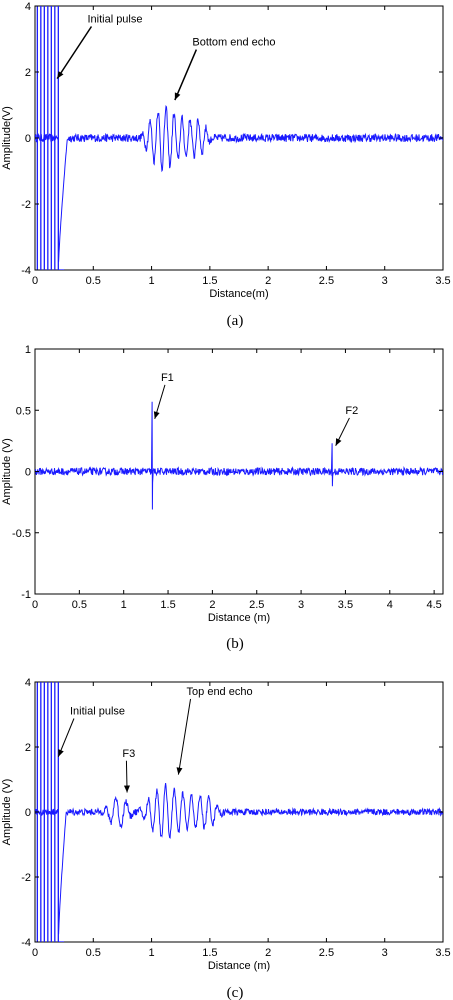 The height and width of the screenshot is (1000, 453). Describe the element at coordinates (28, 350) in the screenshot. I see `y-tick-label: 1` at that location.